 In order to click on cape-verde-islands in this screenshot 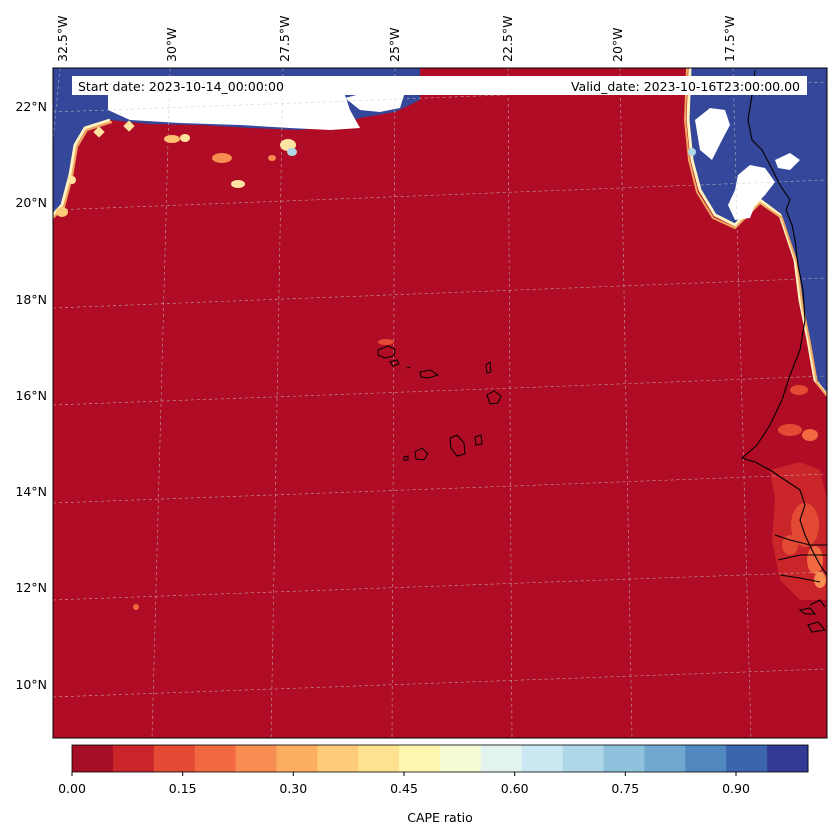, I will do `click(439, 403)`.